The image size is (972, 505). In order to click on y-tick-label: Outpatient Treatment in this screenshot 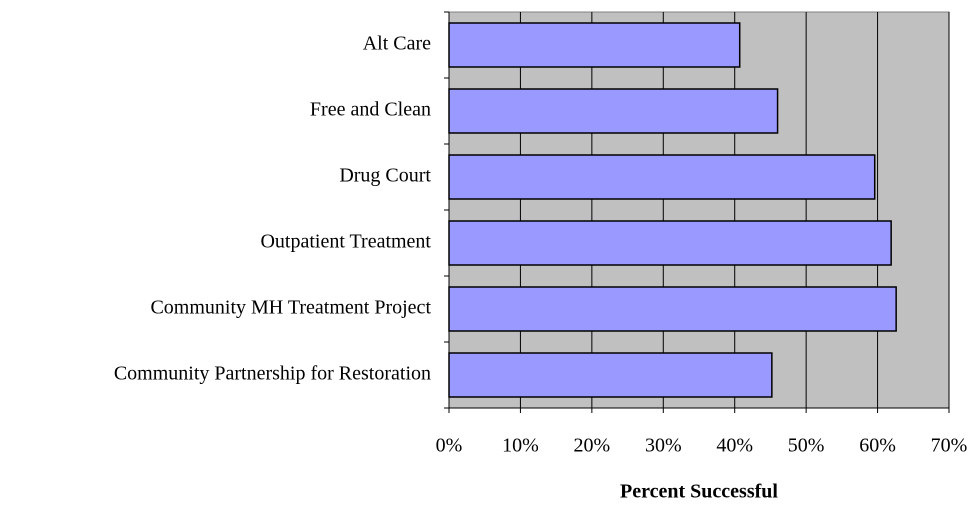, I will do `click(345, 242)`.